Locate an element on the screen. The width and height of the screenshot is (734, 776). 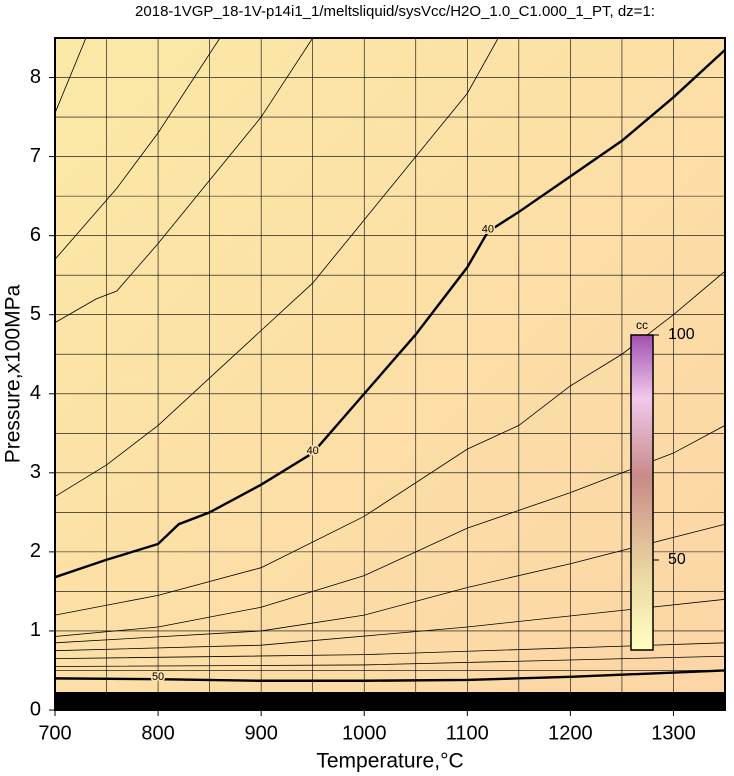
x-axis-label: Temperature,°C is located at coordinates (389, 761).